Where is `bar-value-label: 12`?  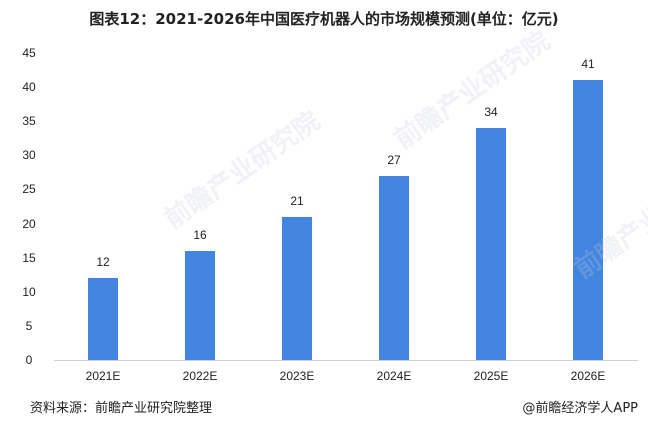 bar-value-label: 12 is located at coordinates (103, 262).